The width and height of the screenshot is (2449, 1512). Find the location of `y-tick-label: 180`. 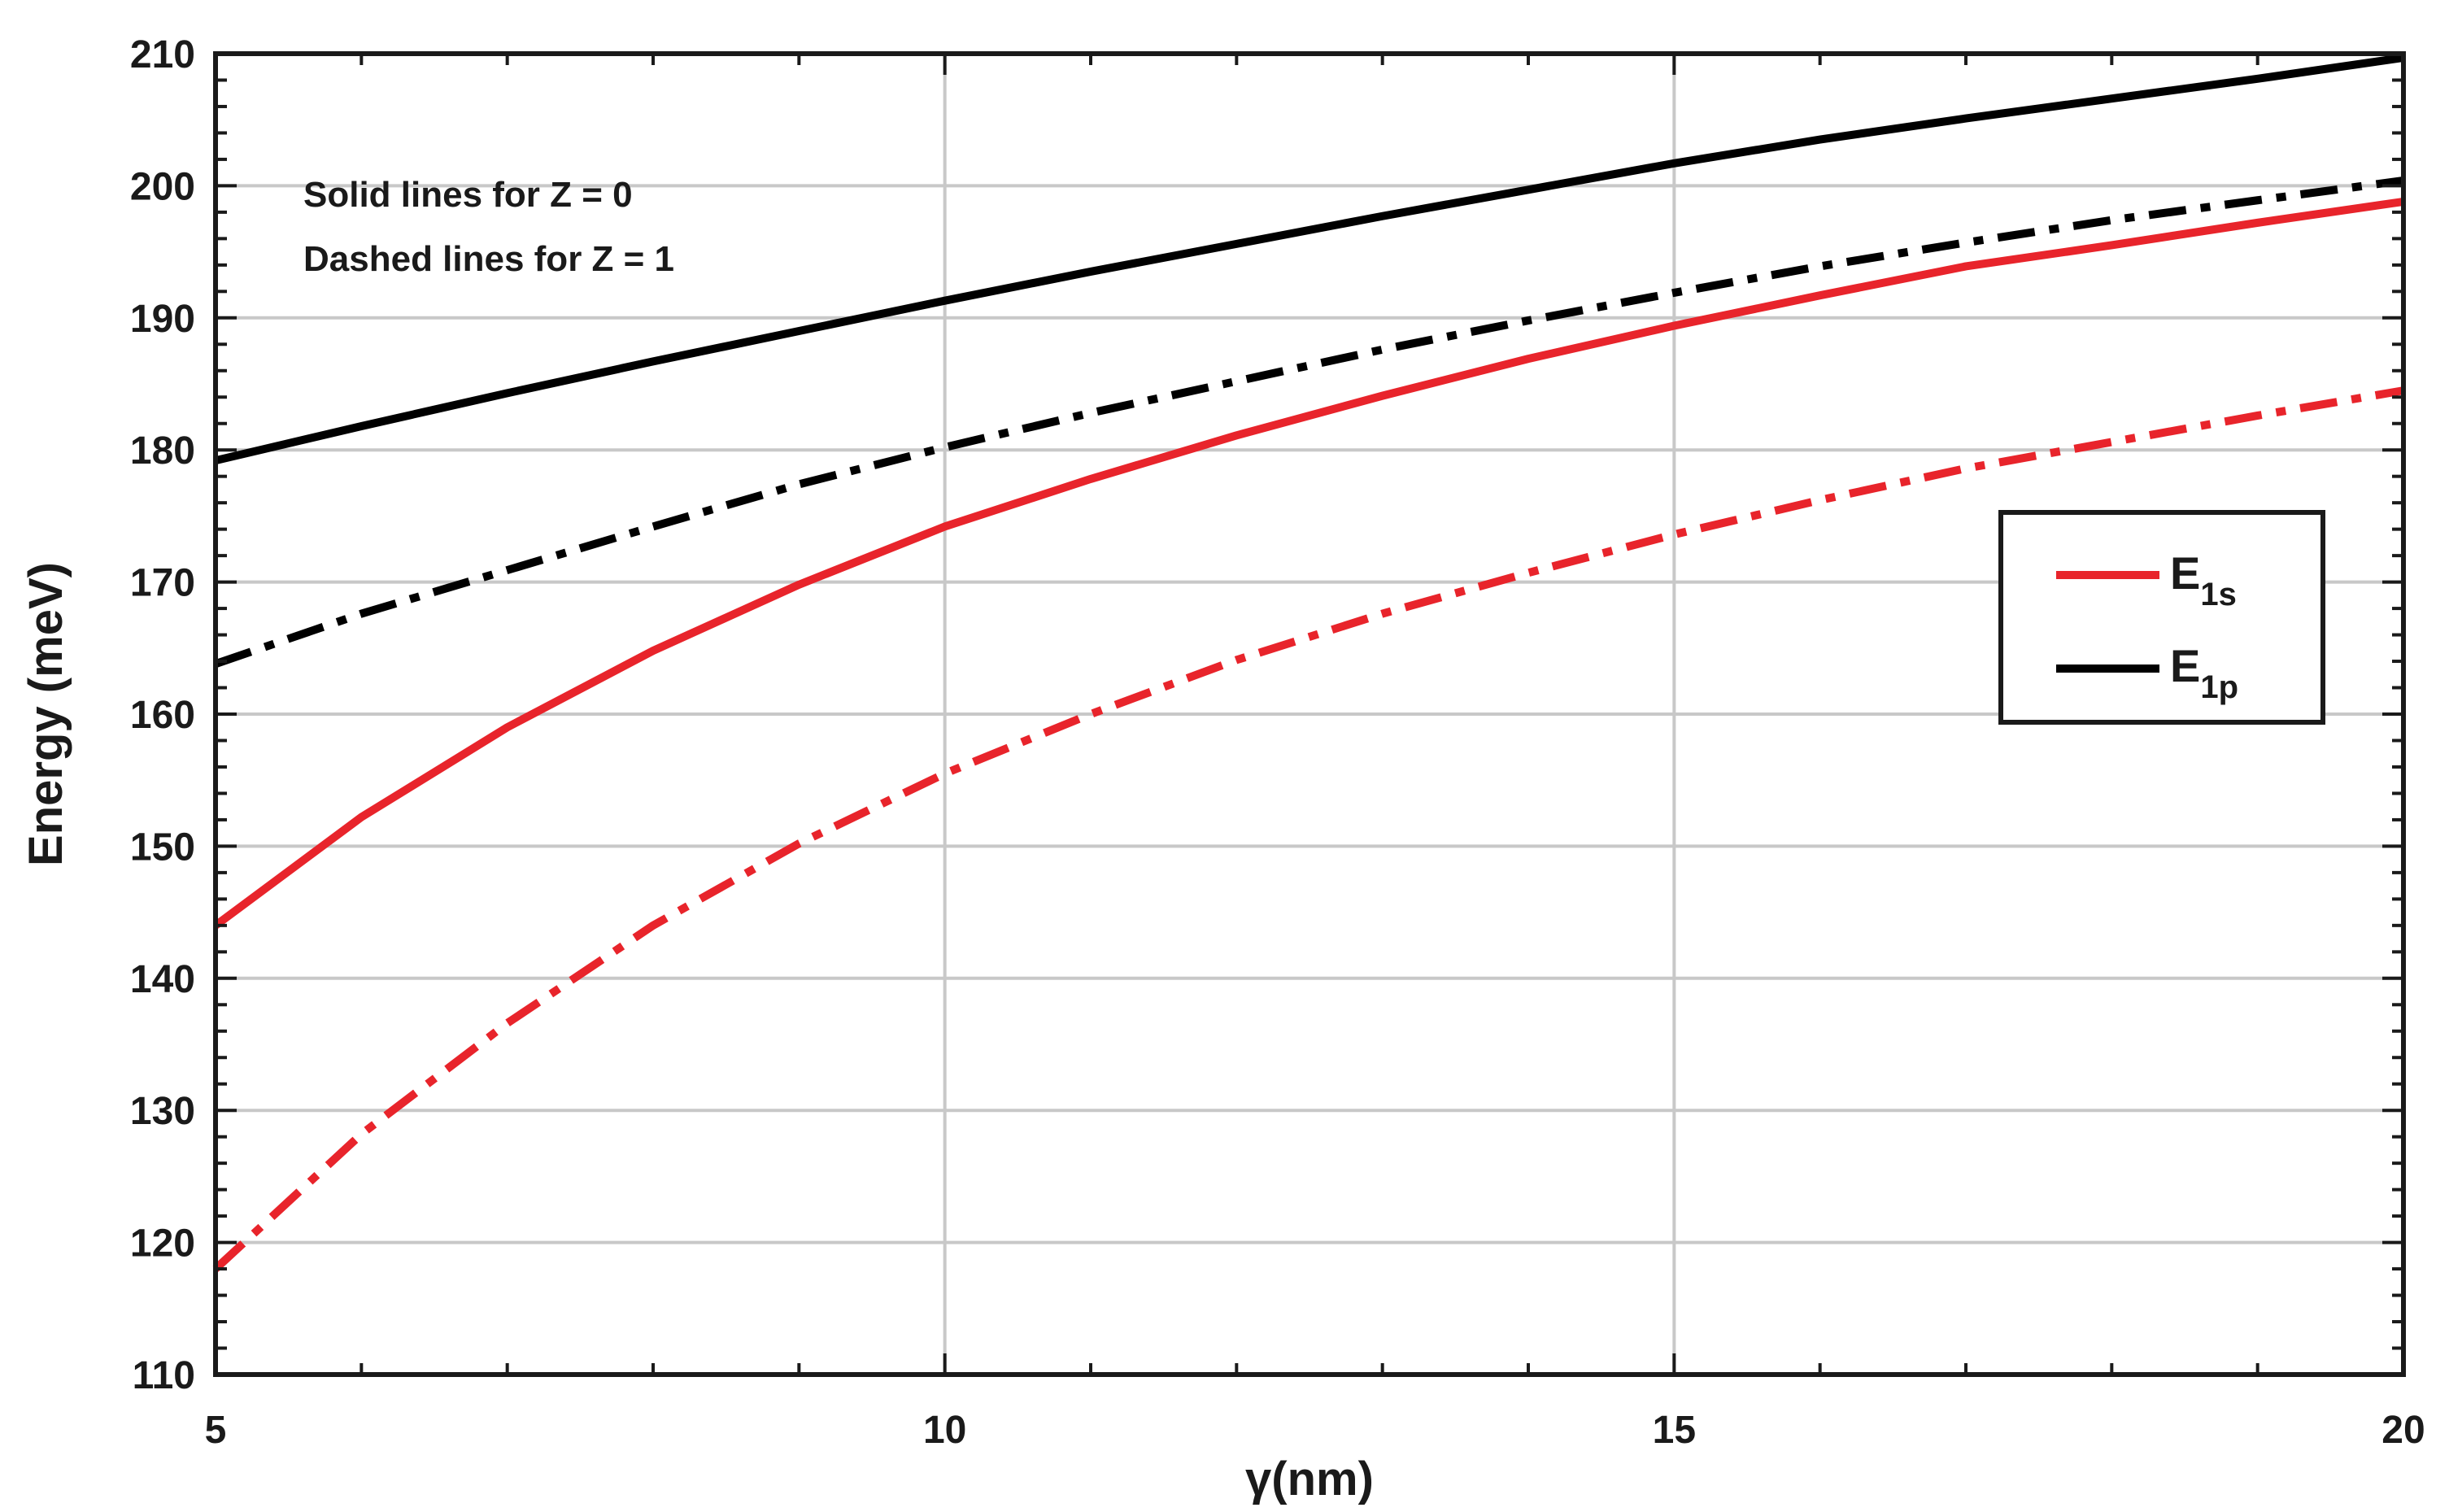

y-tick-label: 180 is located at coordinates (162, 451).